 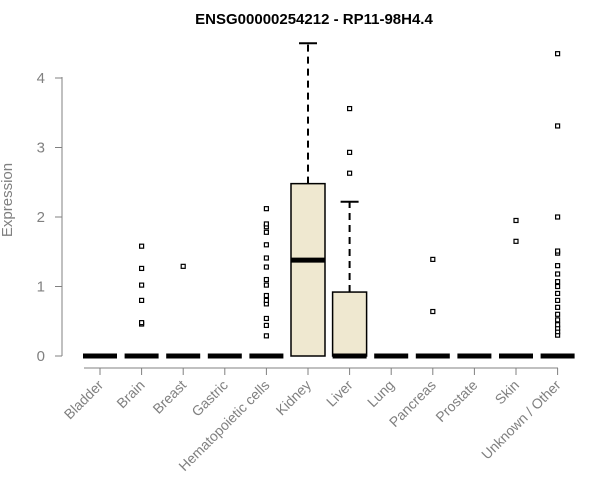 What do you see at coordinates (380, 393) in the screenshot?
I see `x-tick-label: Lung` at bounding box center [380, 393].